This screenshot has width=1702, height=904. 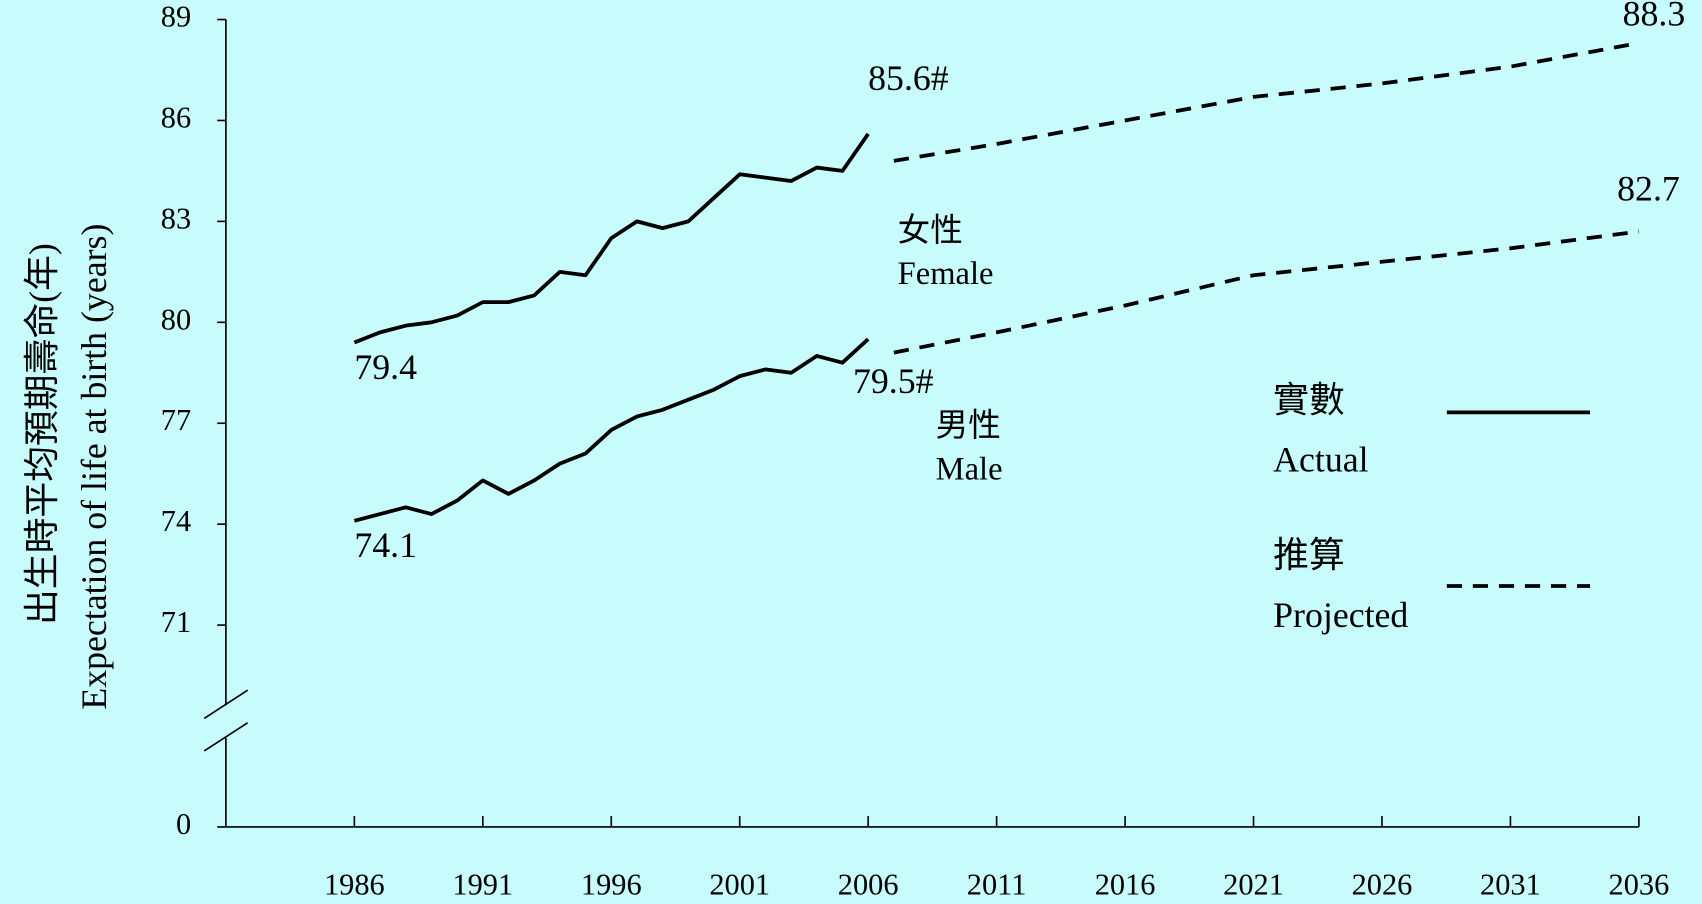 I want to click on y-tick-label: 74, so click(x=176, y=521).